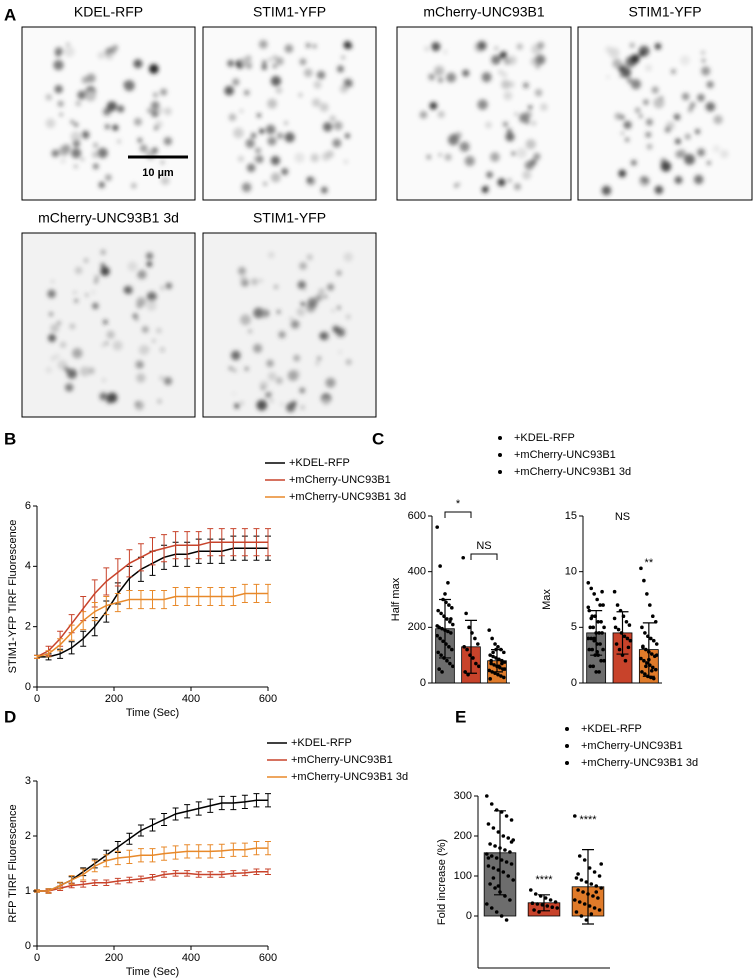  What do you see at coordinates (463, 796) in the screenshot?
I see `y-tick-label: 300` at bounding box center [463, 796].